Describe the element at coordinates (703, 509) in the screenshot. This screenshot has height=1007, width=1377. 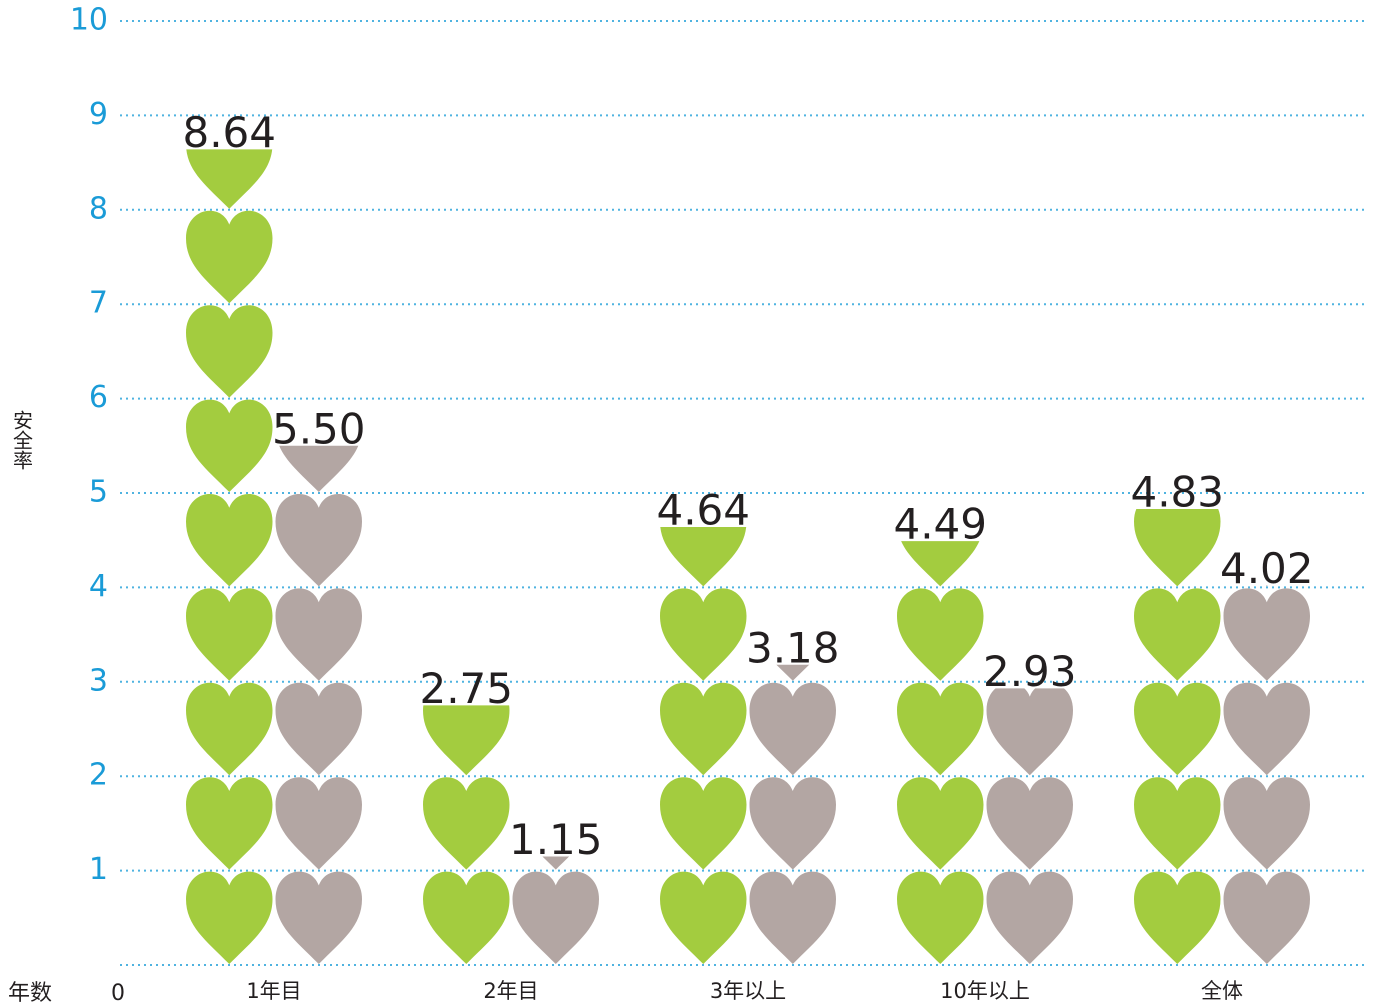
I see `value-label: 4.64` at that location.